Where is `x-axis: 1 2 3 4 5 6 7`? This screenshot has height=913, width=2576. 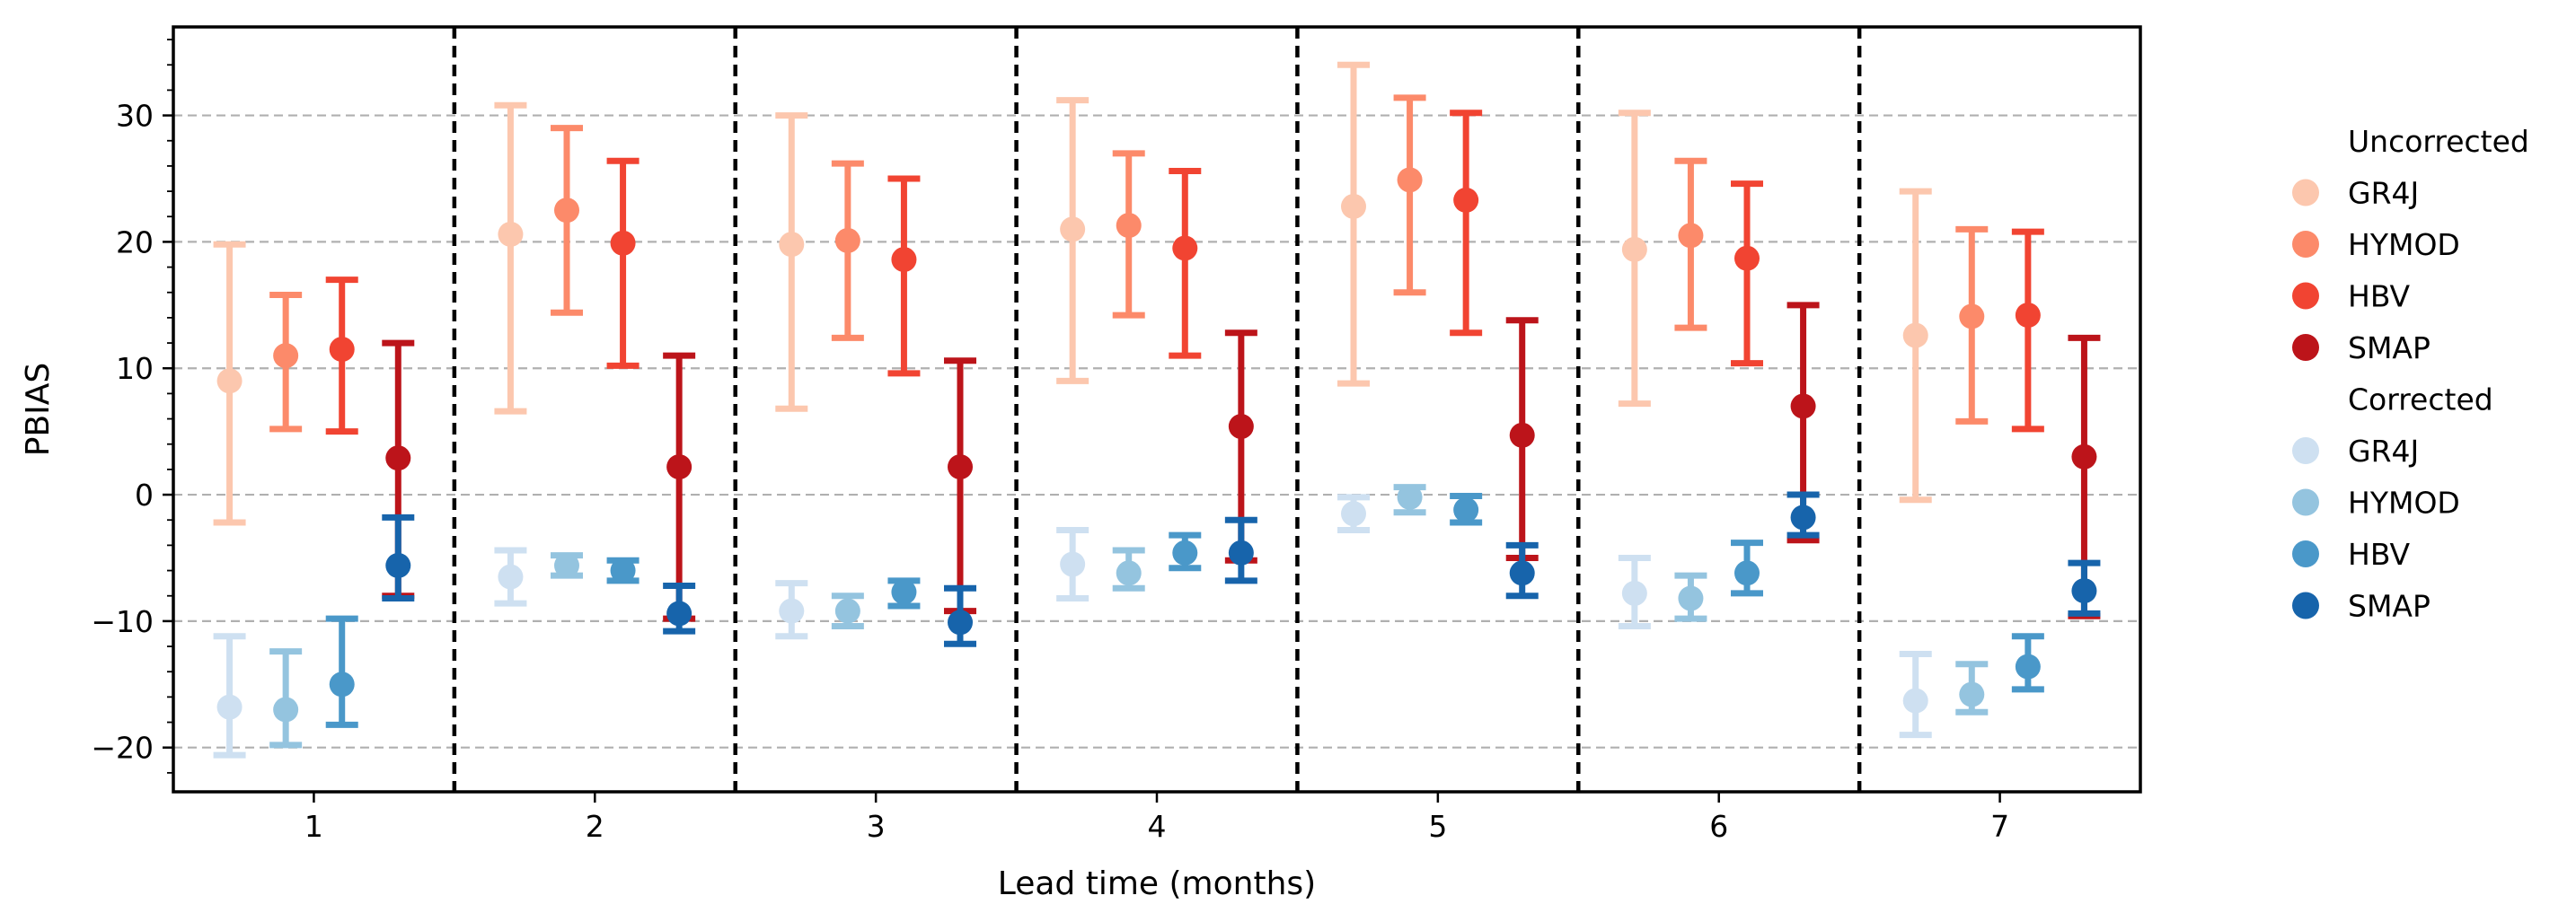 x-axis: 1 2 3 4 5 6 7 is located at coordinates (1156, 818).